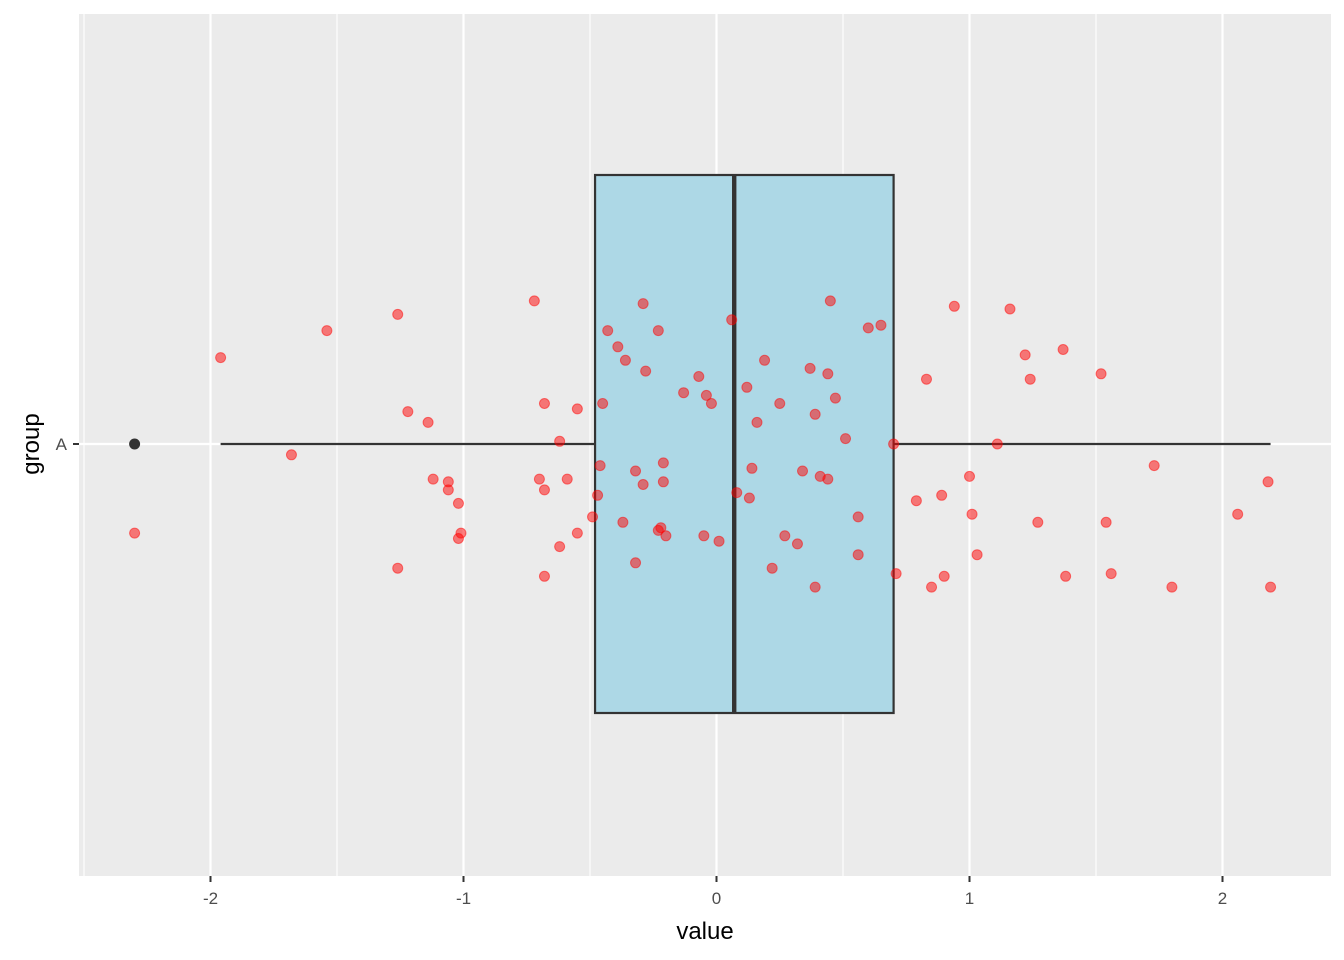  I want to click on outlier-point, so click(135, 444).